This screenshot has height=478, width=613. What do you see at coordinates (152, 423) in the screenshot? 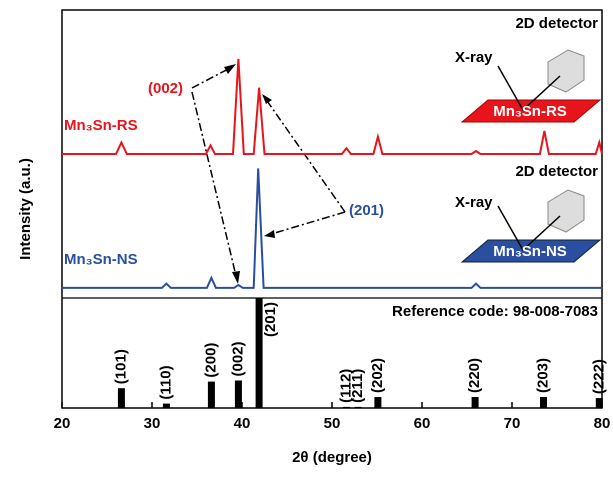
I see `x-tick-label: 30` at bounding box center [152, 423].